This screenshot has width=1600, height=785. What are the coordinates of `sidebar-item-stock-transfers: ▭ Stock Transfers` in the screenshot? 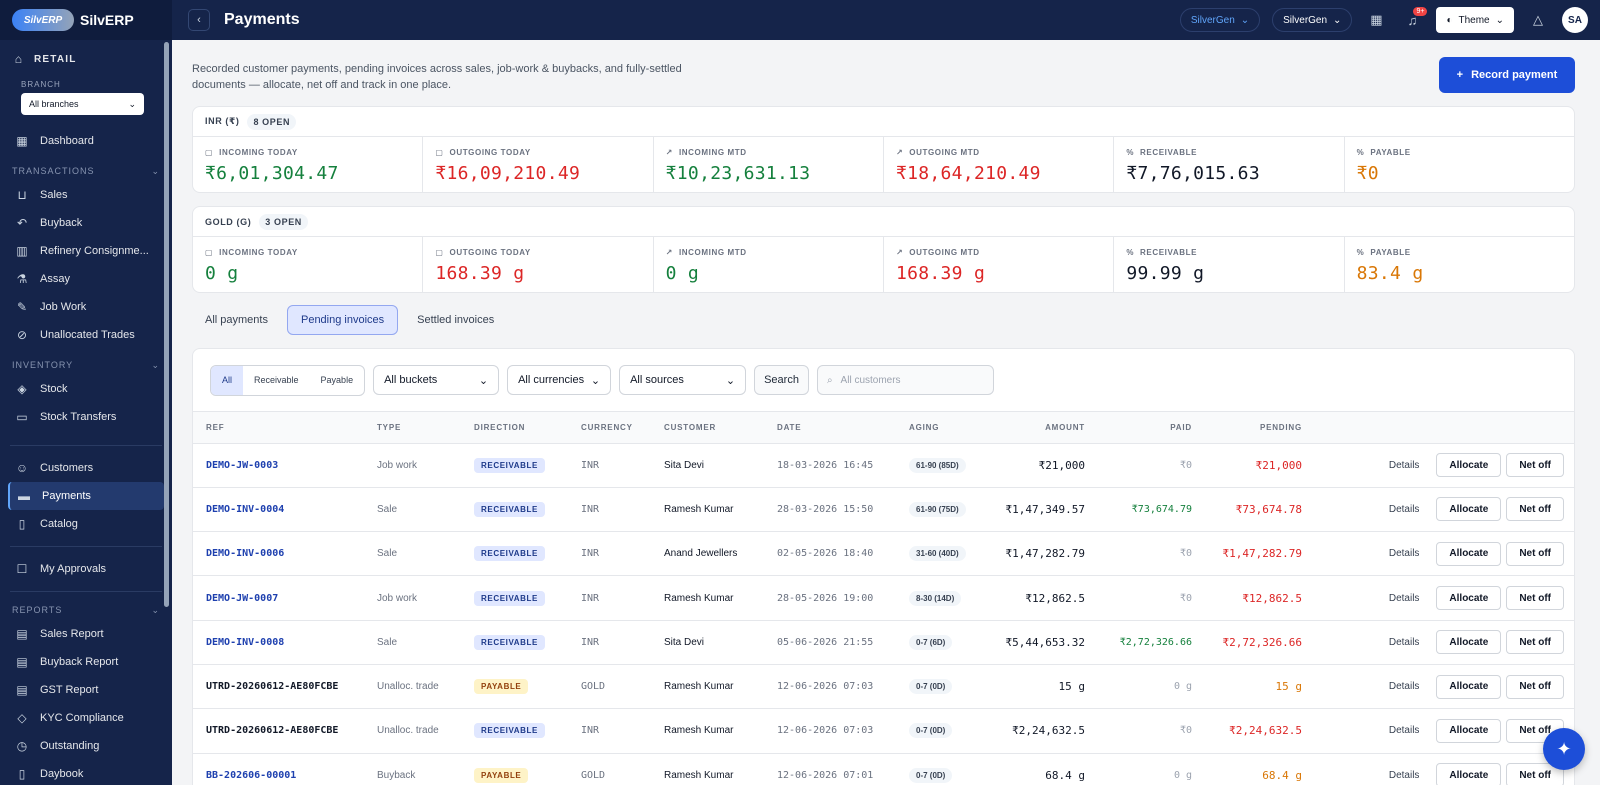 It's located at (86, 417).